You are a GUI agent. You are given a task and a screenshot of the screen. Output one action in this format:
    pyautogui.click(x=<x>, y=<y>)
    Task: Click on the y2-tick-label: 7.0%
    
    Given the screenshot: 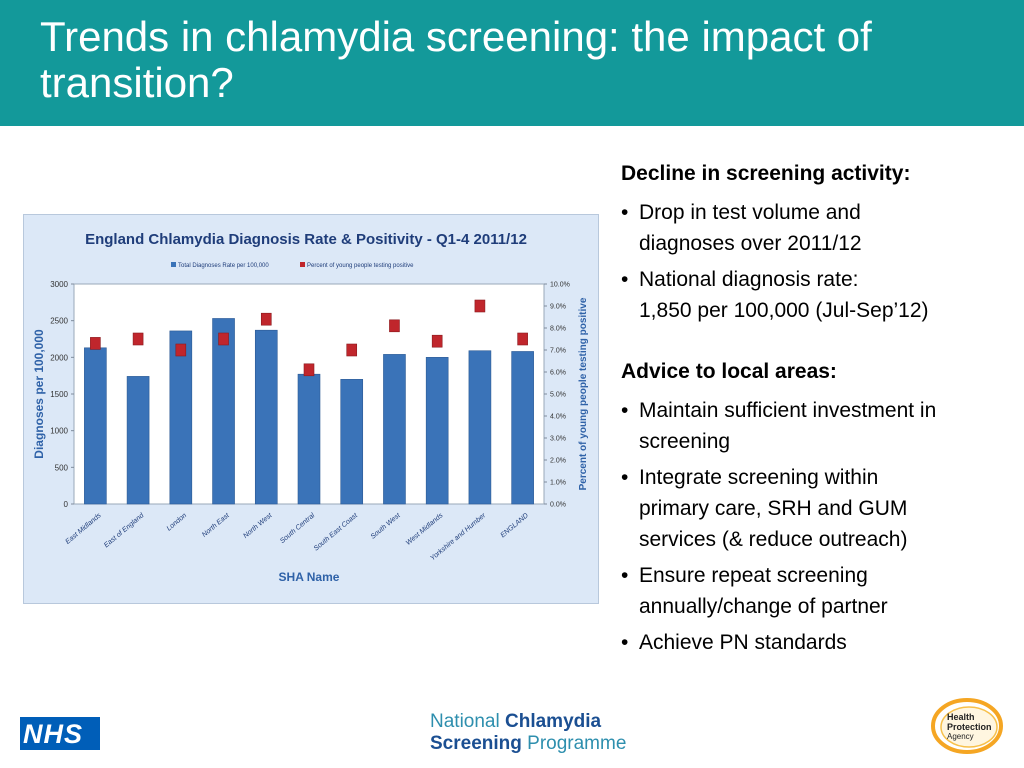 What is the action you would take?
    pyautogui.click(x=558, y=351)
    